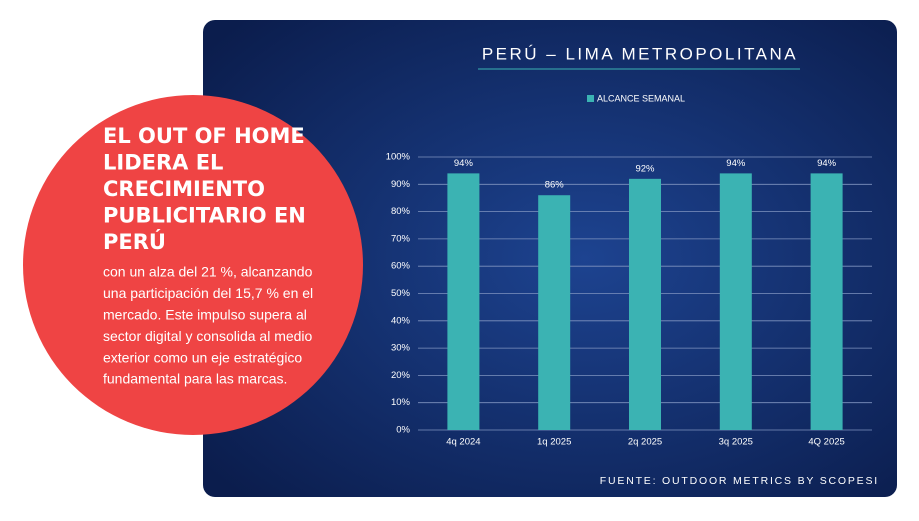 Image resolution: width=919 pixels, height=521 pixels. I want to click on body-line: mercado. Este impulso supera al, so click(205, 315).